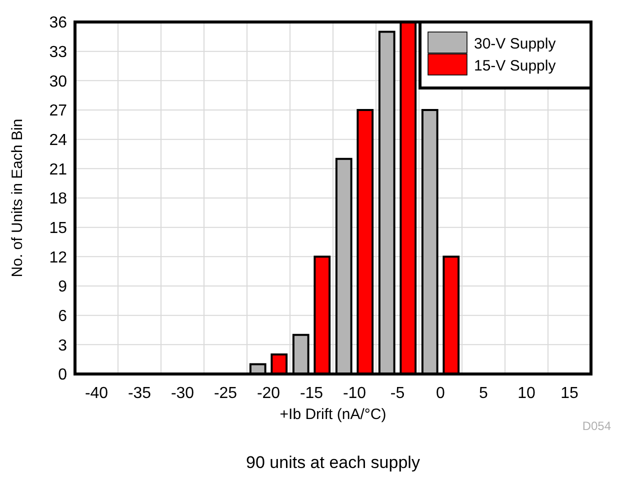  I want to click on x-axis-title: +Ib Drift (nA/°C), so click(333, 414).